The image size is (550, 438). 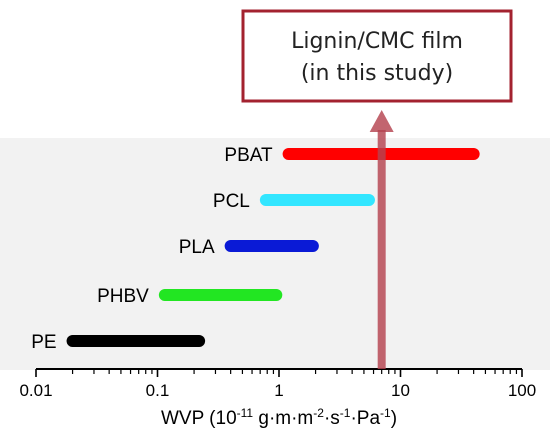 What do you see at coordinates (377, 73) in the screenshot?
I see `study-callout-line-2: (in this study)` at bounding box center [377, 73].